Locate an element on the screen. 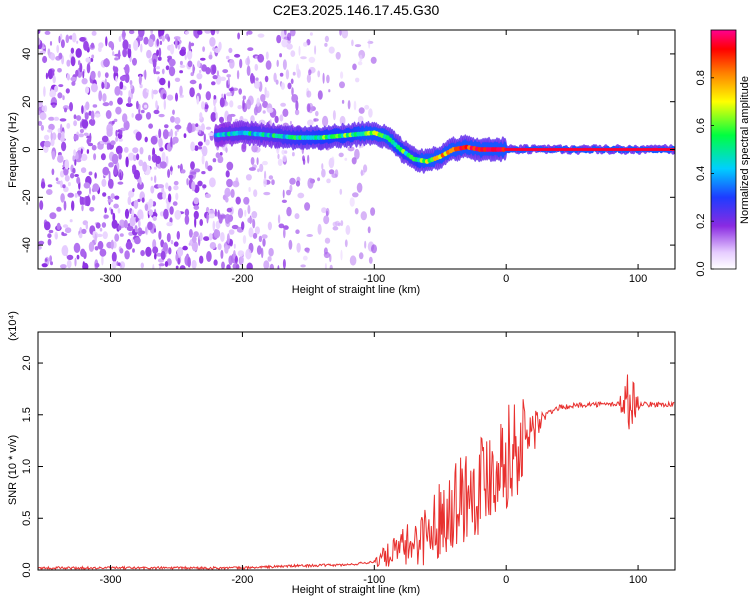  y-tick-label: 0.0 is located at coordinates (27, 569).